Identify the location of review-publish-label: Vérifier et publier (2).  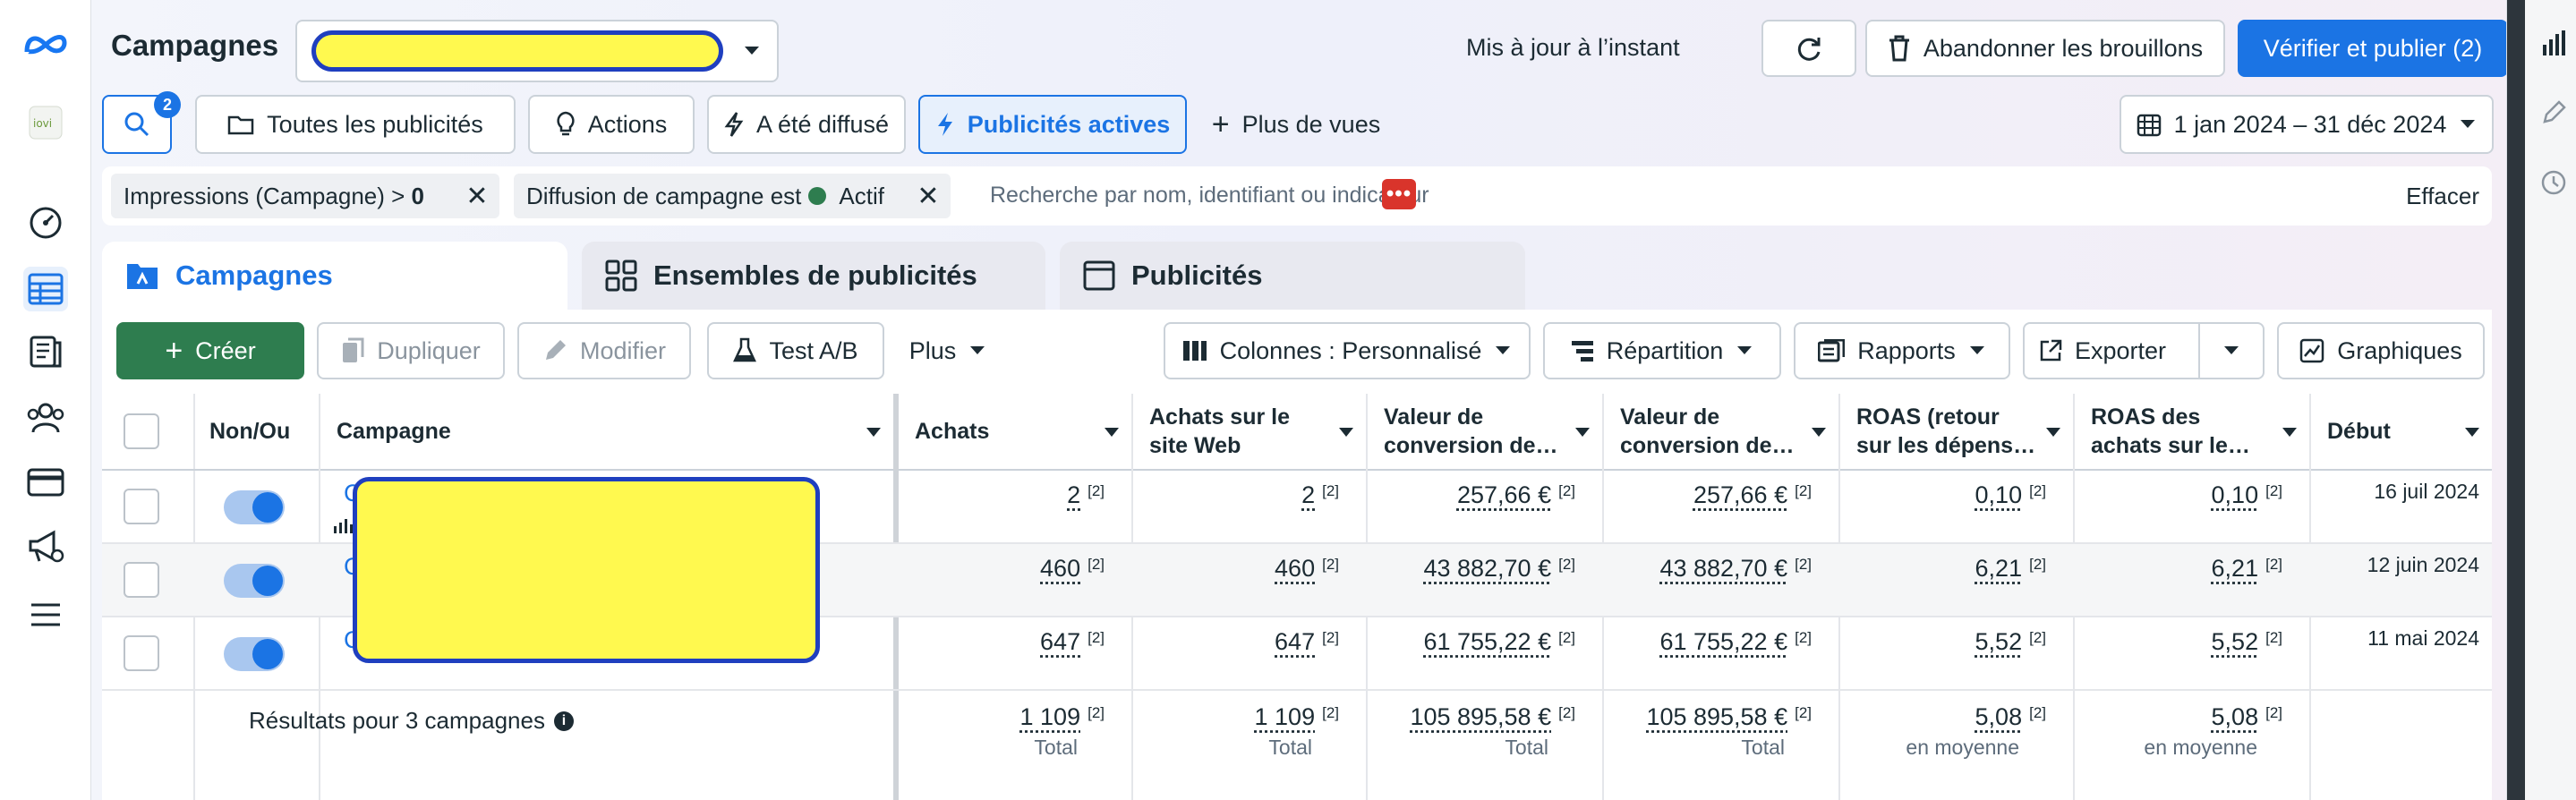
(2373, 48).